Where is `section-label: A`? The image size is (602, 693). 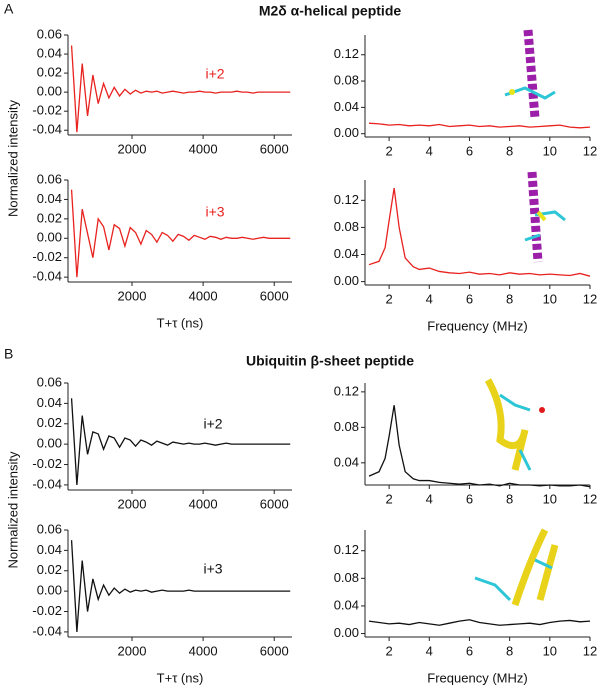
section-label: A is located at coordinates (9, 9).